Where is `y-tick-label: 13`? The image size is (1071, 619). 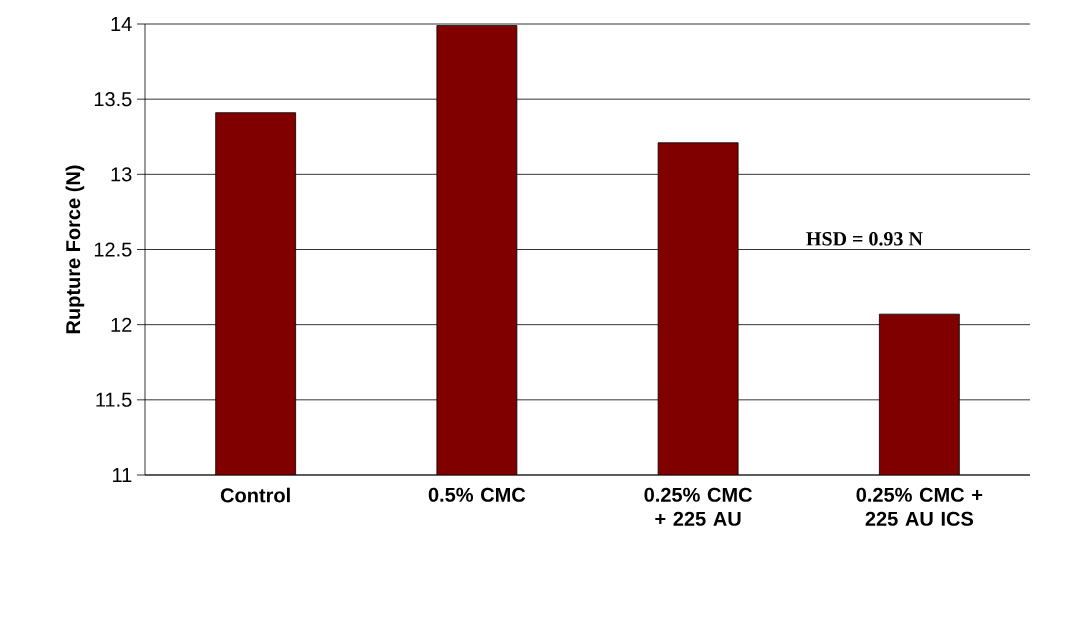 y-tick-label: 13 is located at coordinates (121, 174).